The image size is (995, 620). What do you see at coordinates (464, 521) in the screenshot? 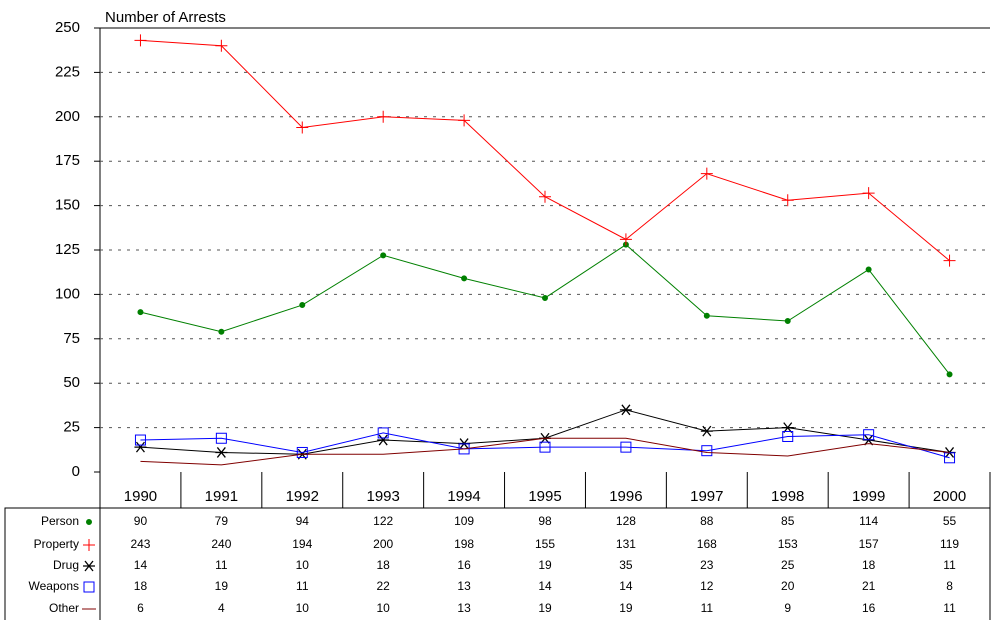
I see `table-value: 109` at bounding box center [464, 521].